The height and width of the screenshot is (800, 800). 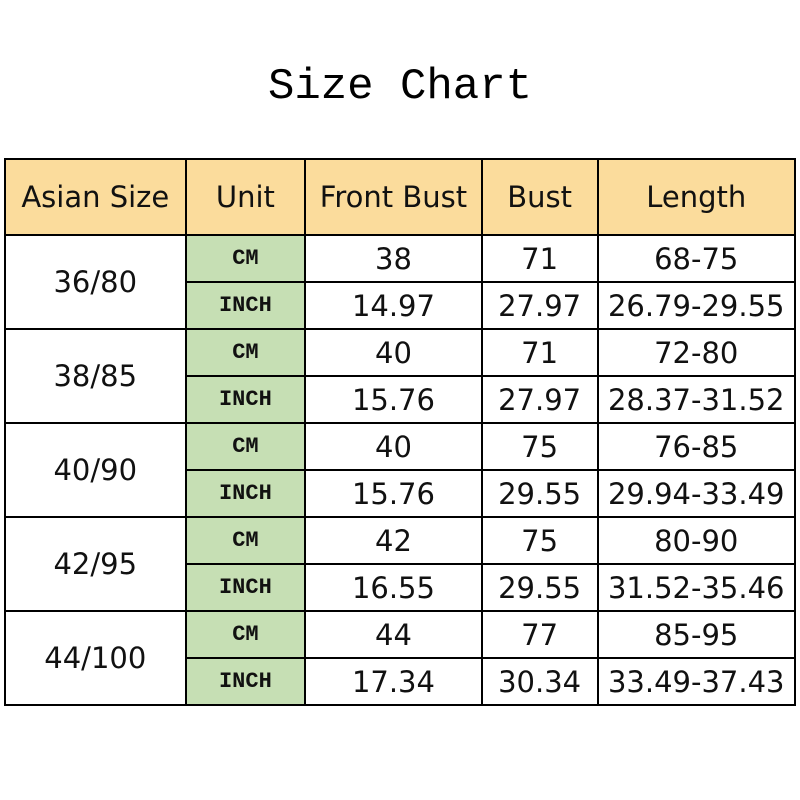 I want to click on header-unit: Unit, so click(x=245, y=197).